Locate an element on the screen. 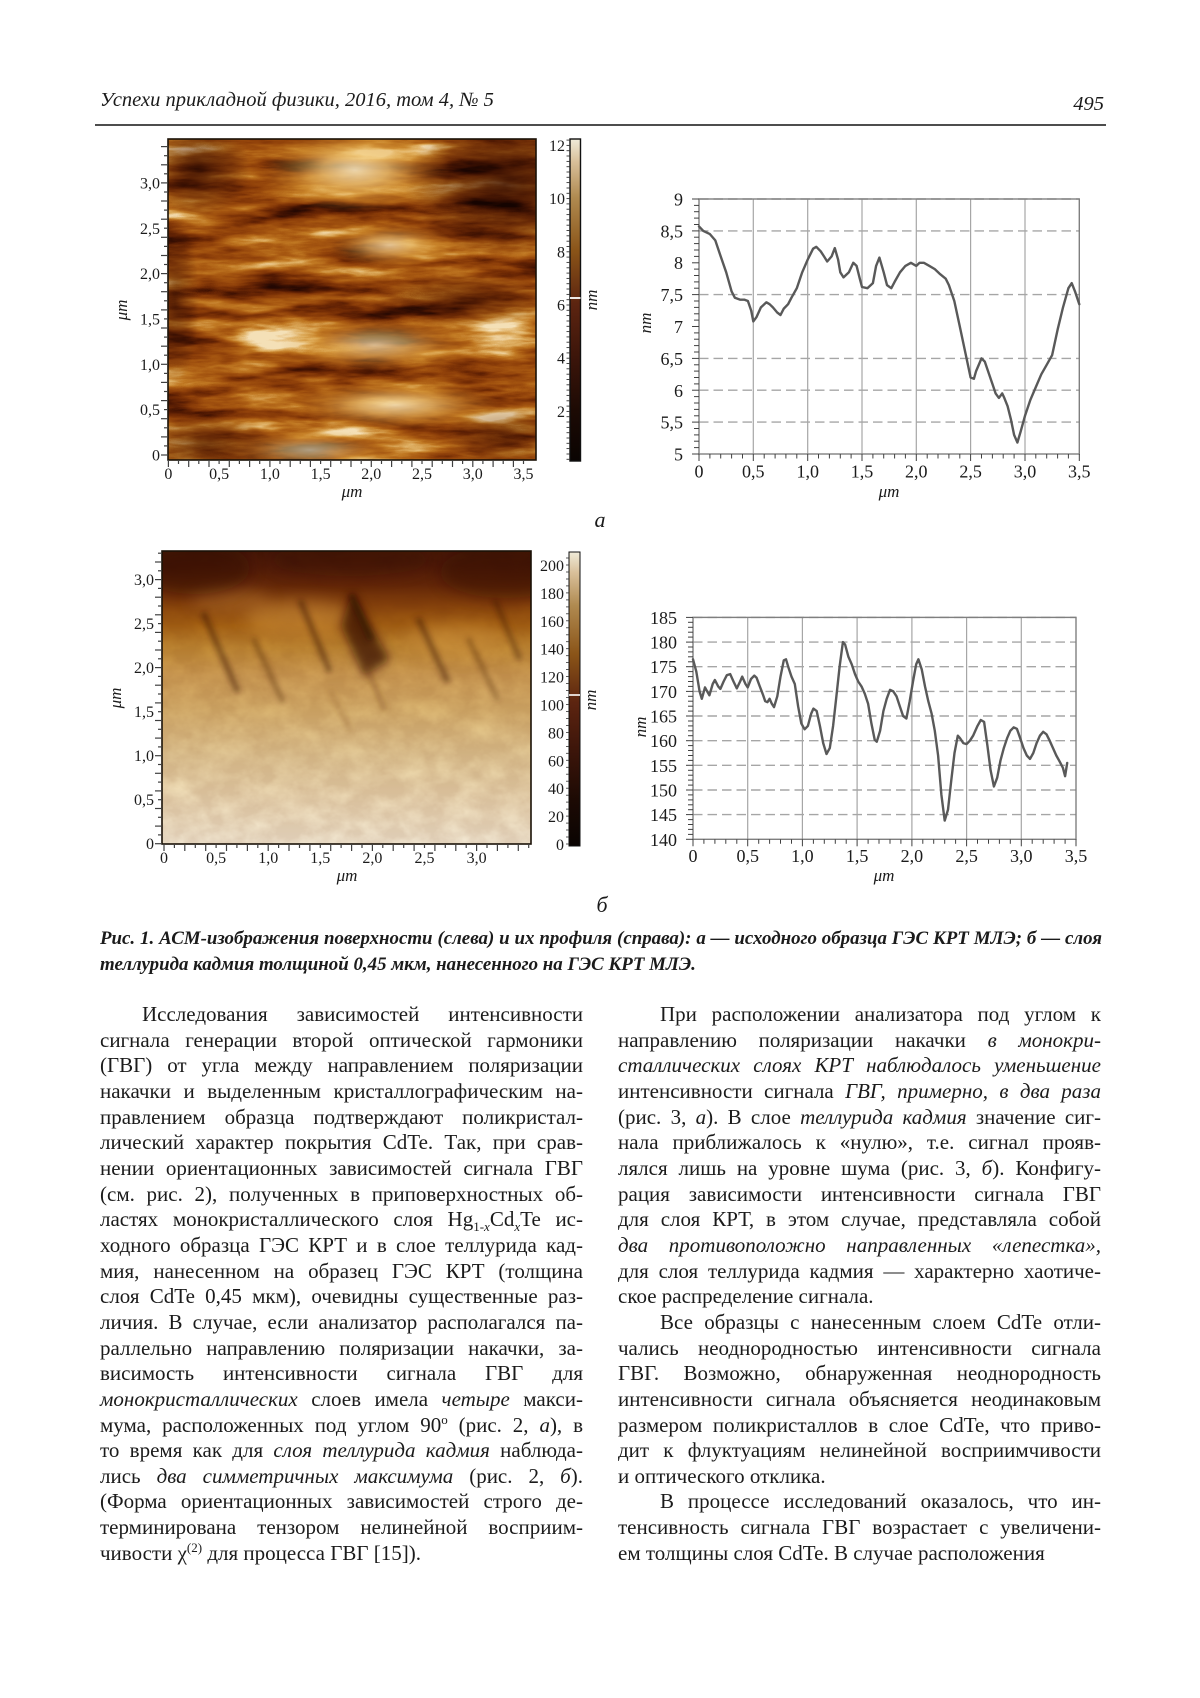 This screenshot has width=1200, height=1698. svg-text: 185 is located at coordinates (663, 618).